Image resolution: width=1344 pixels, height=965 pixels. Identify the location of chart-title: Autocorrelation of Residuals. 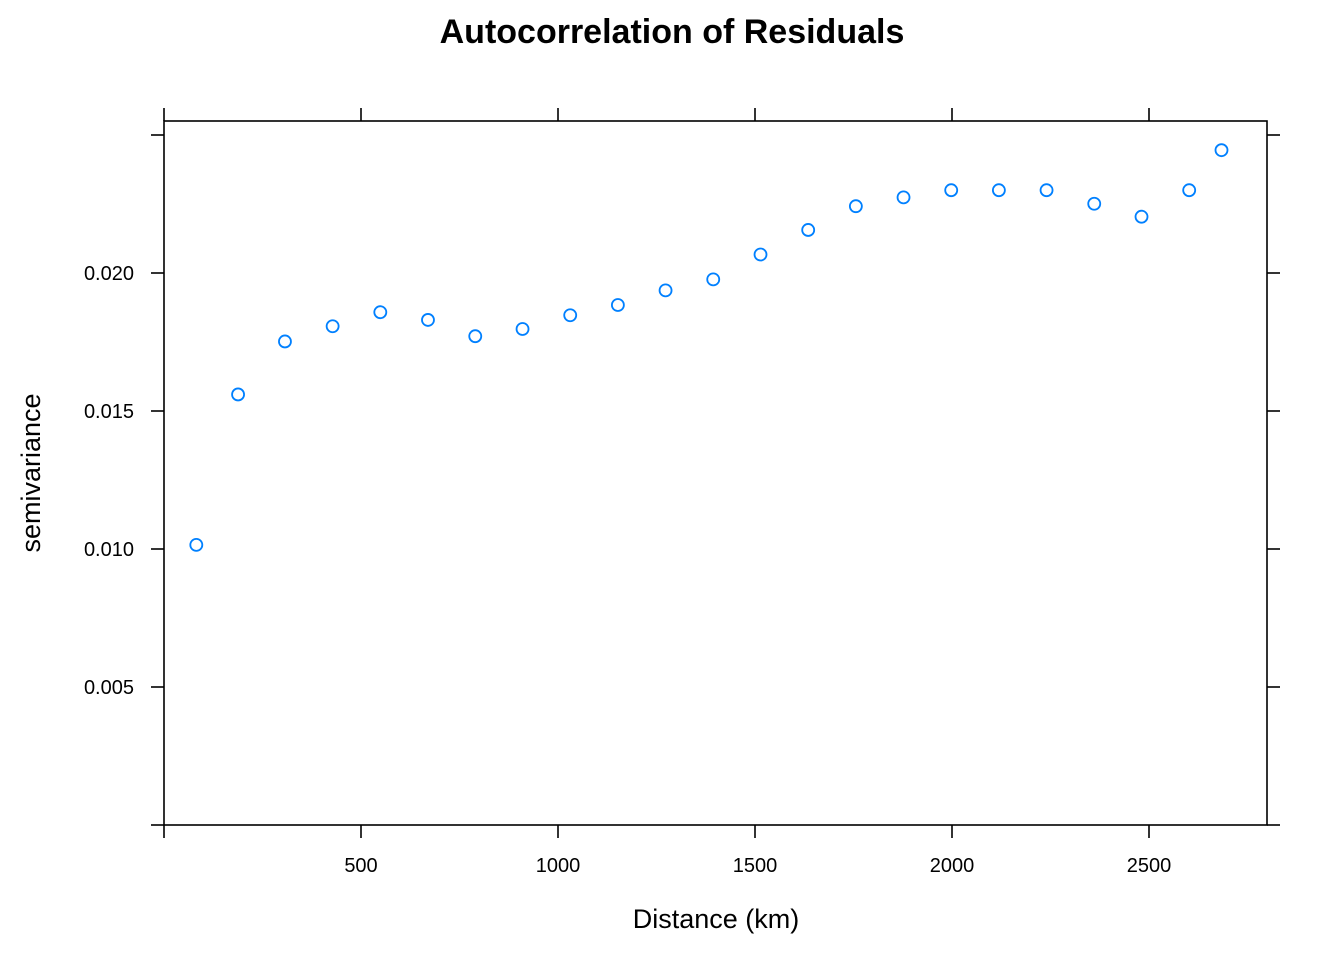
(672, 32).